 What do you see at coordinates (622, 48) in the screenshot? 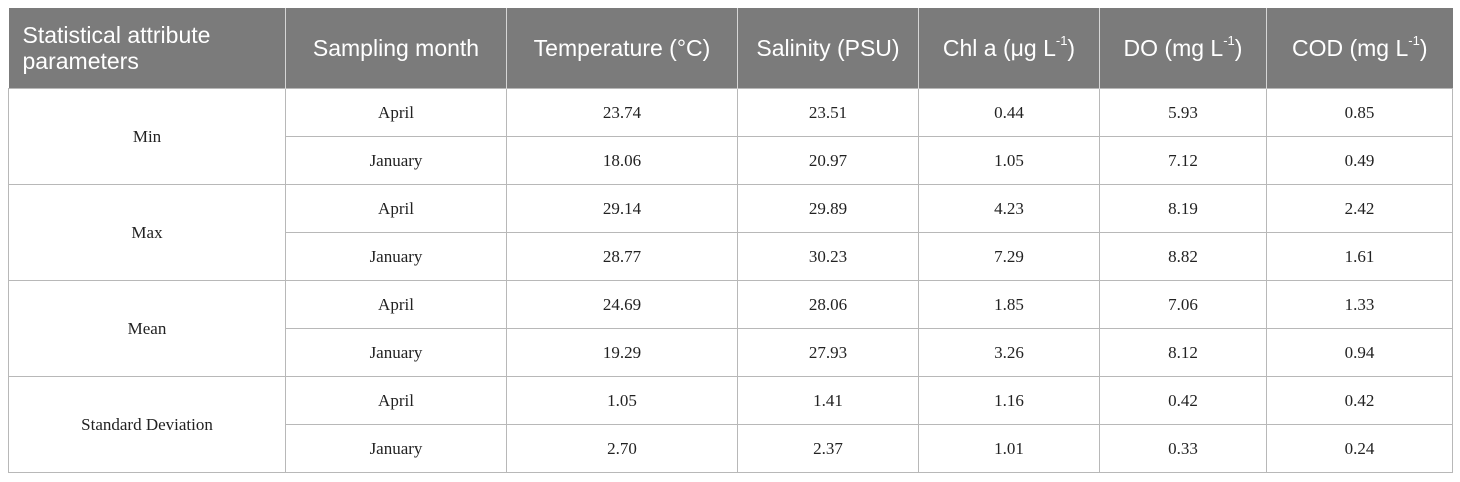
I see `header-temperature: Temperature (°C)` at bounding box center [622, 48].